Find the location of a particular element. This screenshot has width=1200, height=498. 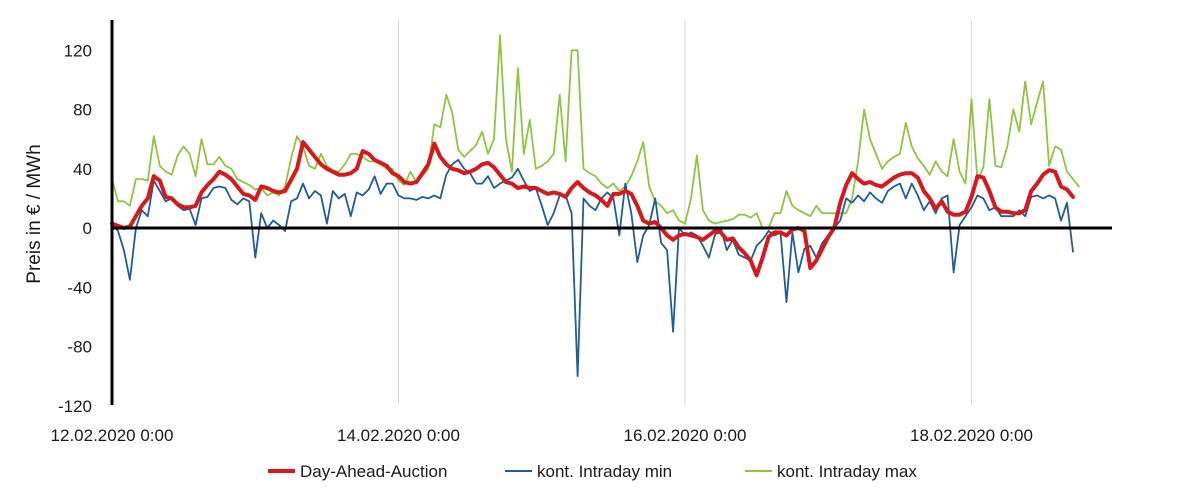

legend-label: kont. Intraday min is located at coordinates (604, 471).